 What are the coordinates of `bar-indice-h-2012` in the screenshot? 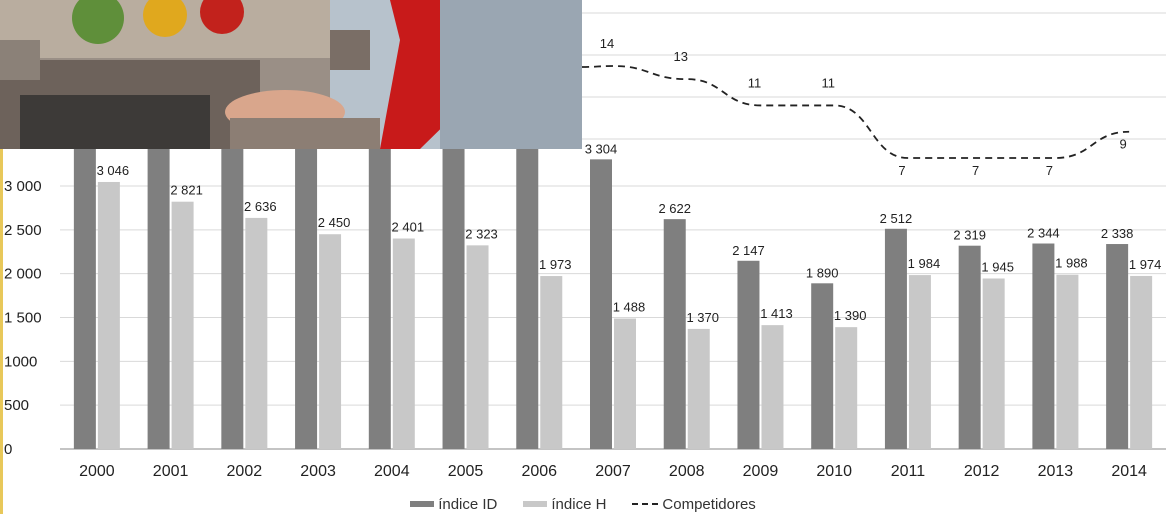 It's located at (993, 363).